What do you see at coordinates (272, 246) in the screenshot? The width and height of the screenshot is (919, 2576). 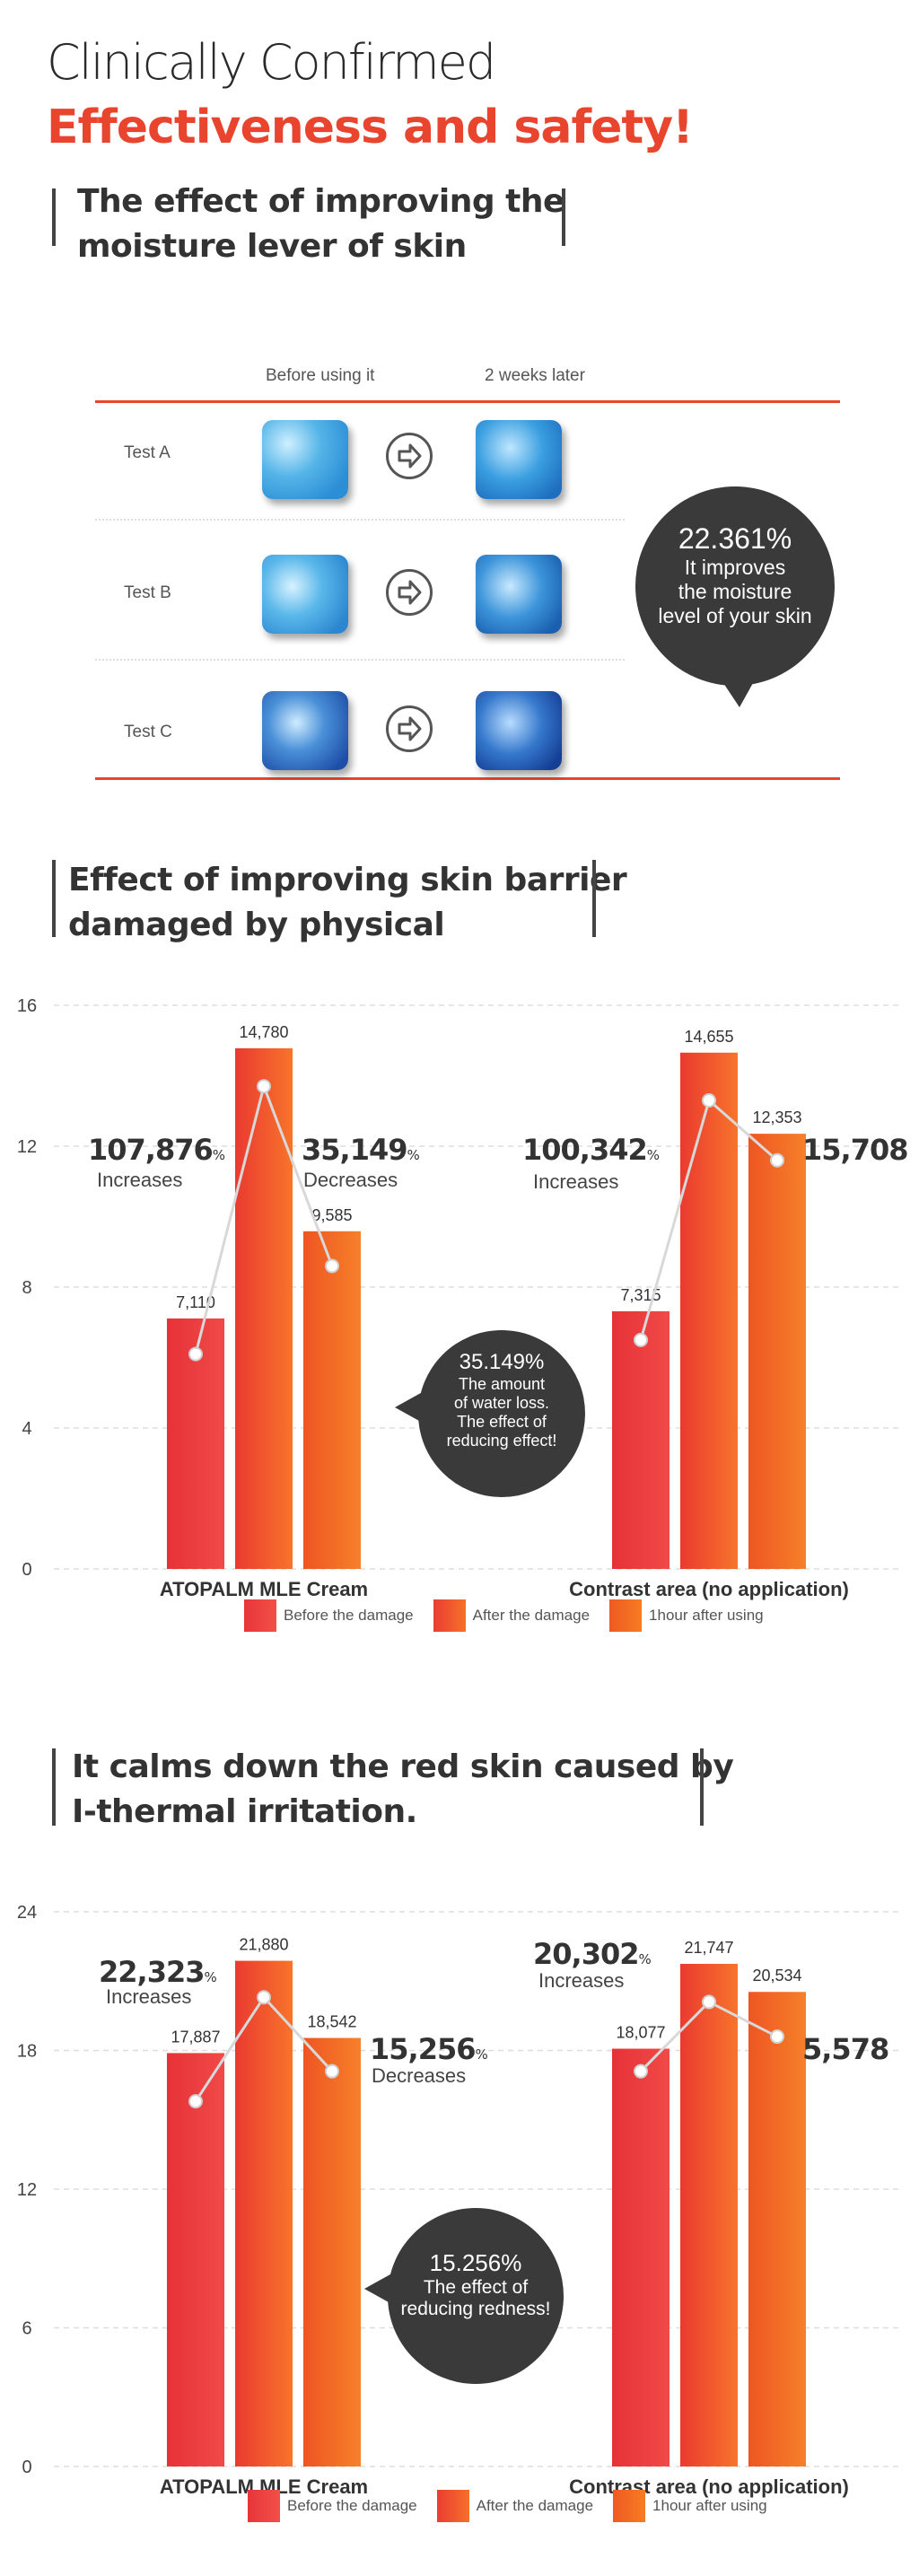 I see `section1-title-line2: moisture lever of skin` at bounding box center [272, 246].